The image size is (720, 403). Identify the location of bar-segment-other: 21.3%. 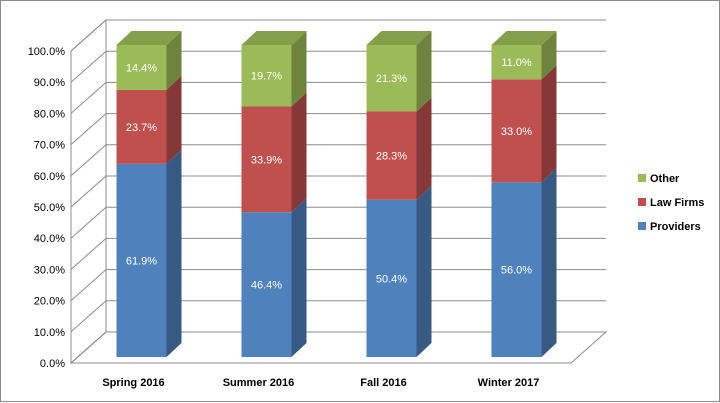
(399, 71).